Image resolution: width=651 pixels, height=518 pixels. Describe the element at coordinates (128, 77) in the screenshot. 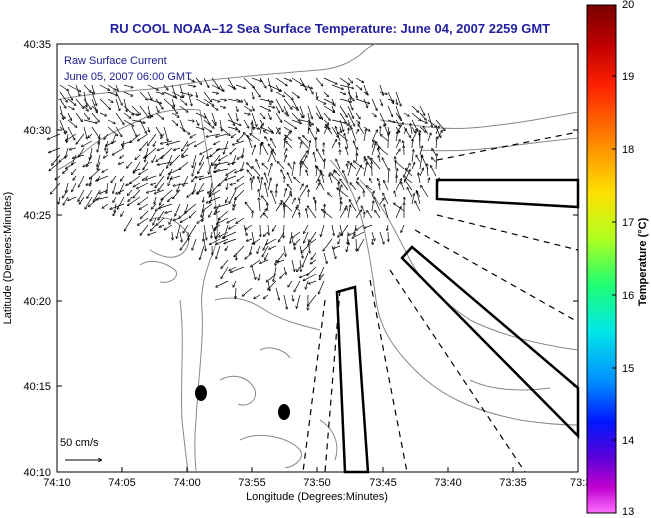

I see `overlay-date: June 05, 2007 06:00 GMT` at that location.